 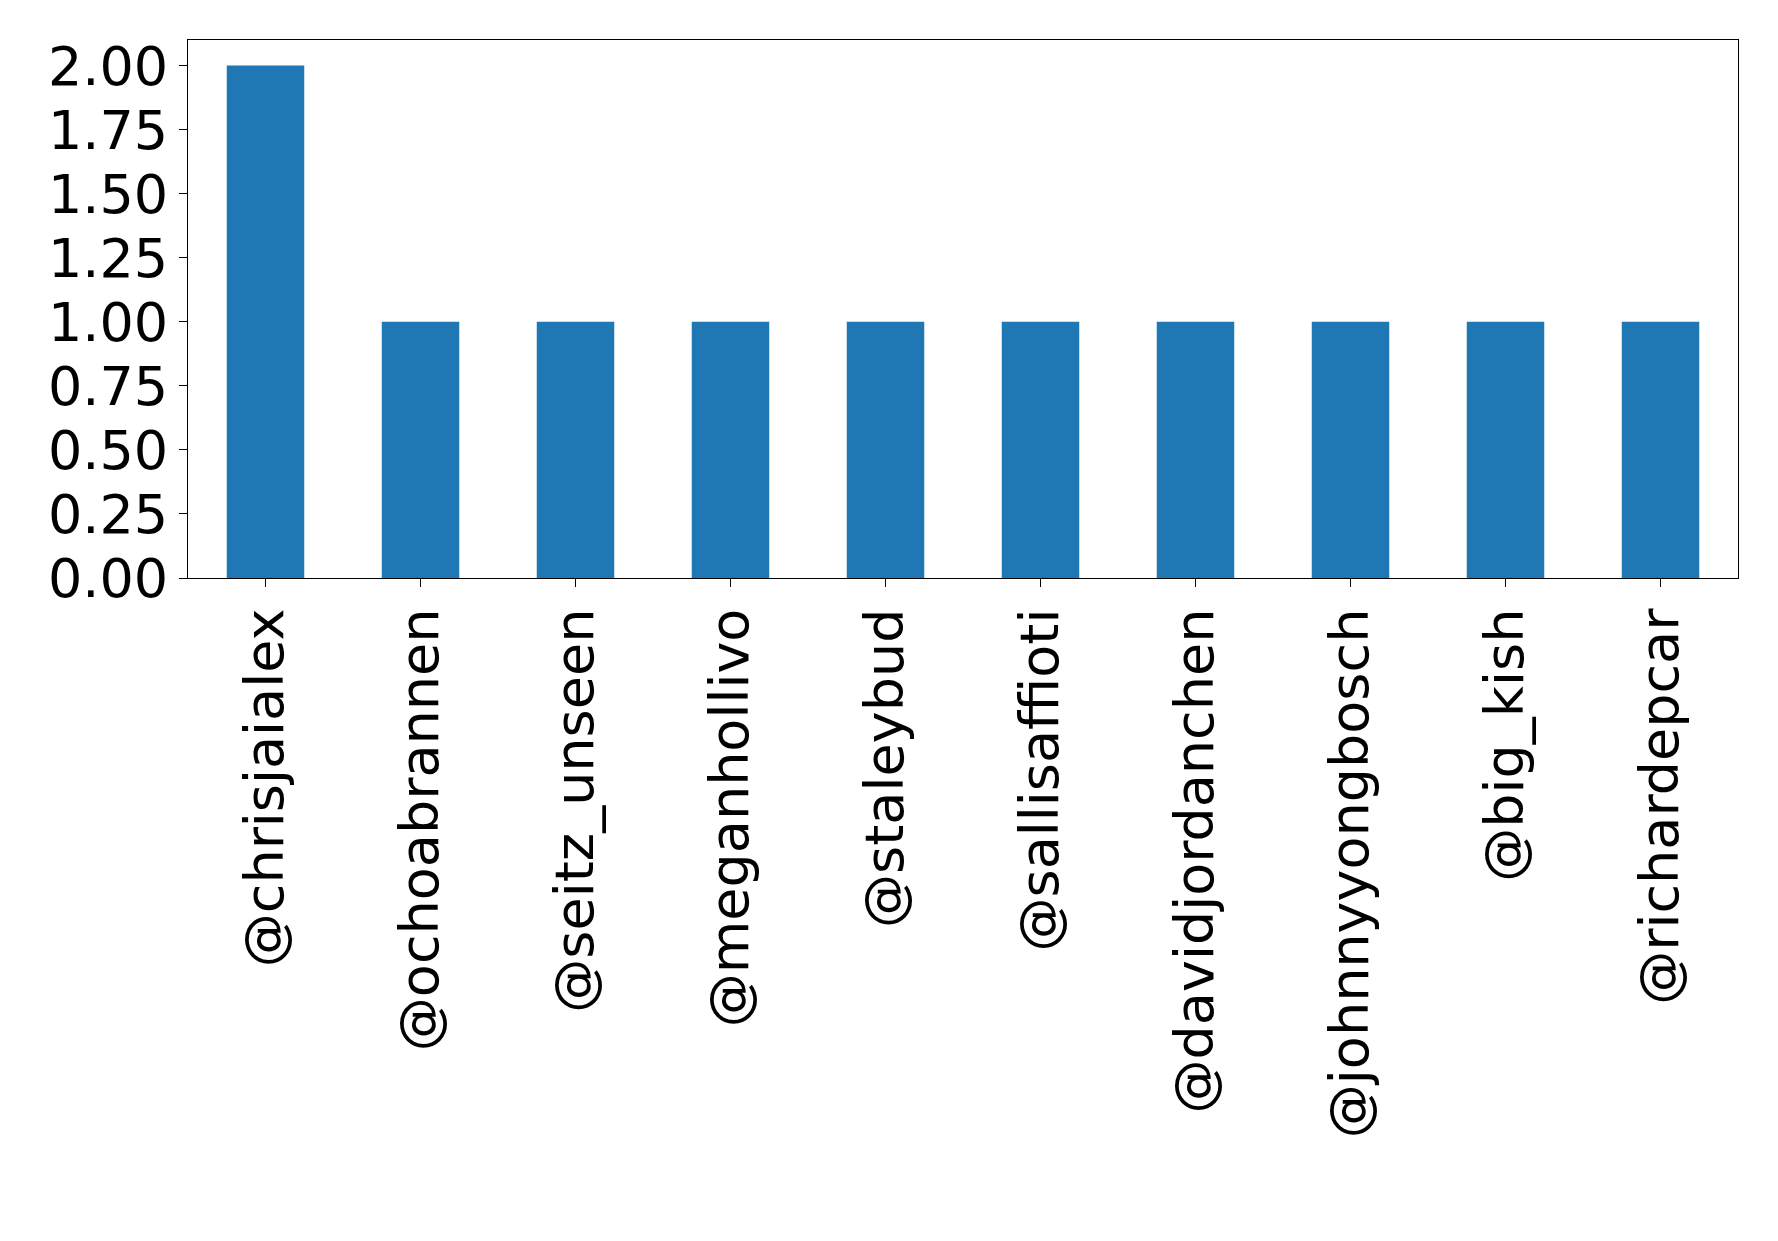 I want to click on x-tick-label: @chrisjaialex, so click(x=265, y=788).